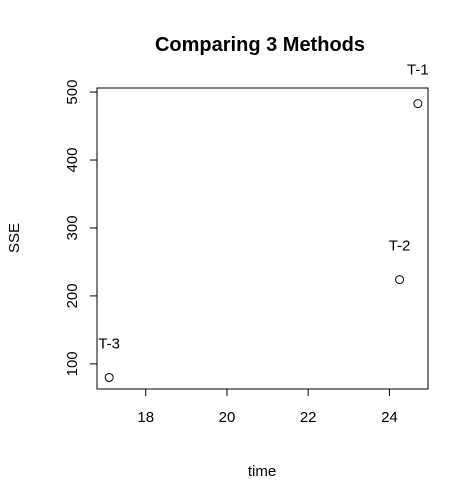 Image resolution: width=472 pixels, height=483 pixels. Describe the element at coordinates (389, 417) in the screenshot. I see `x-tick-label: 24` at that location.